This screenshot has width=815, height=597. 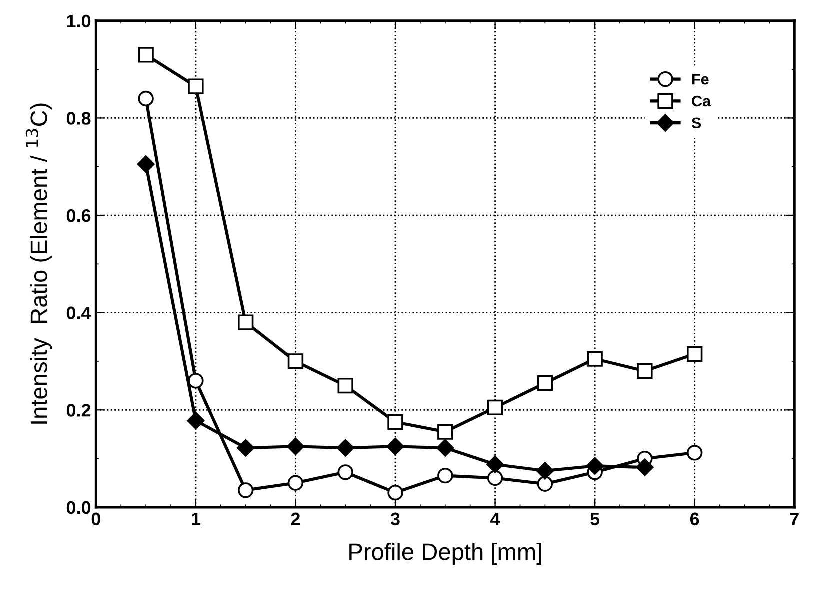 What do you see at coordinates (39, 264) in the screenshot?
I see `y-axis-title: Intensity Ratio (Element / $^{13}$C)` at bounding box center [39, 264].